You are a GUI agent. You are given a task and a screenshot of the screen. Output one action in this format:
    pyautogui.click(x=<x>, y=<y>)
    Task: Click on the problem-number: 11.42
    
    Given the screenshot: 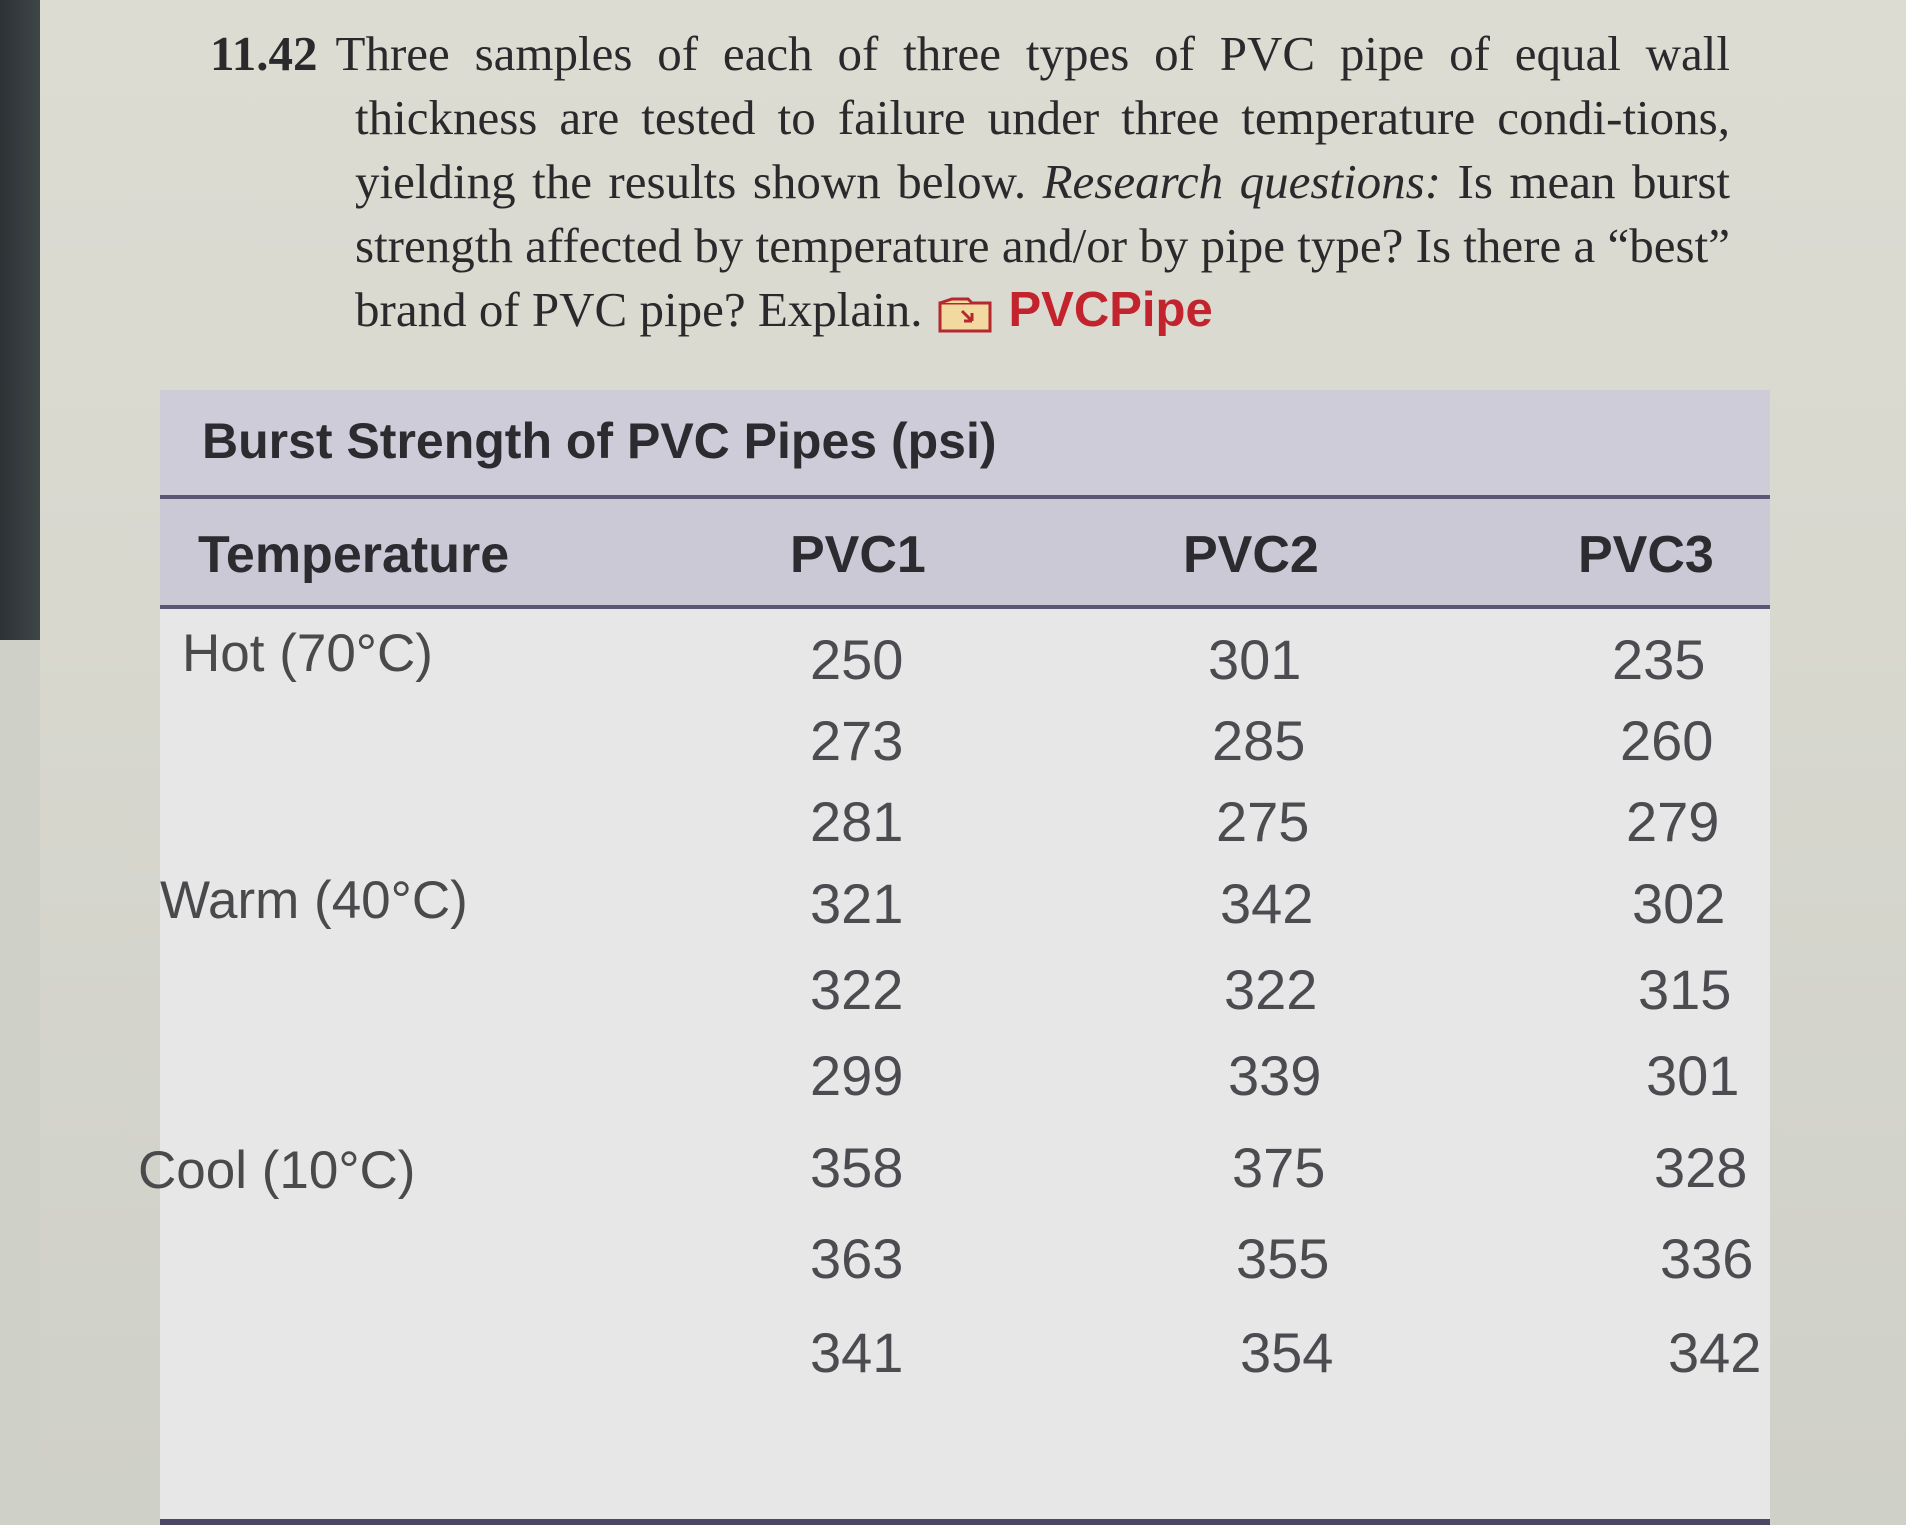 What is the action you would take?
    pyautogui.click(x=264, y=53)
    